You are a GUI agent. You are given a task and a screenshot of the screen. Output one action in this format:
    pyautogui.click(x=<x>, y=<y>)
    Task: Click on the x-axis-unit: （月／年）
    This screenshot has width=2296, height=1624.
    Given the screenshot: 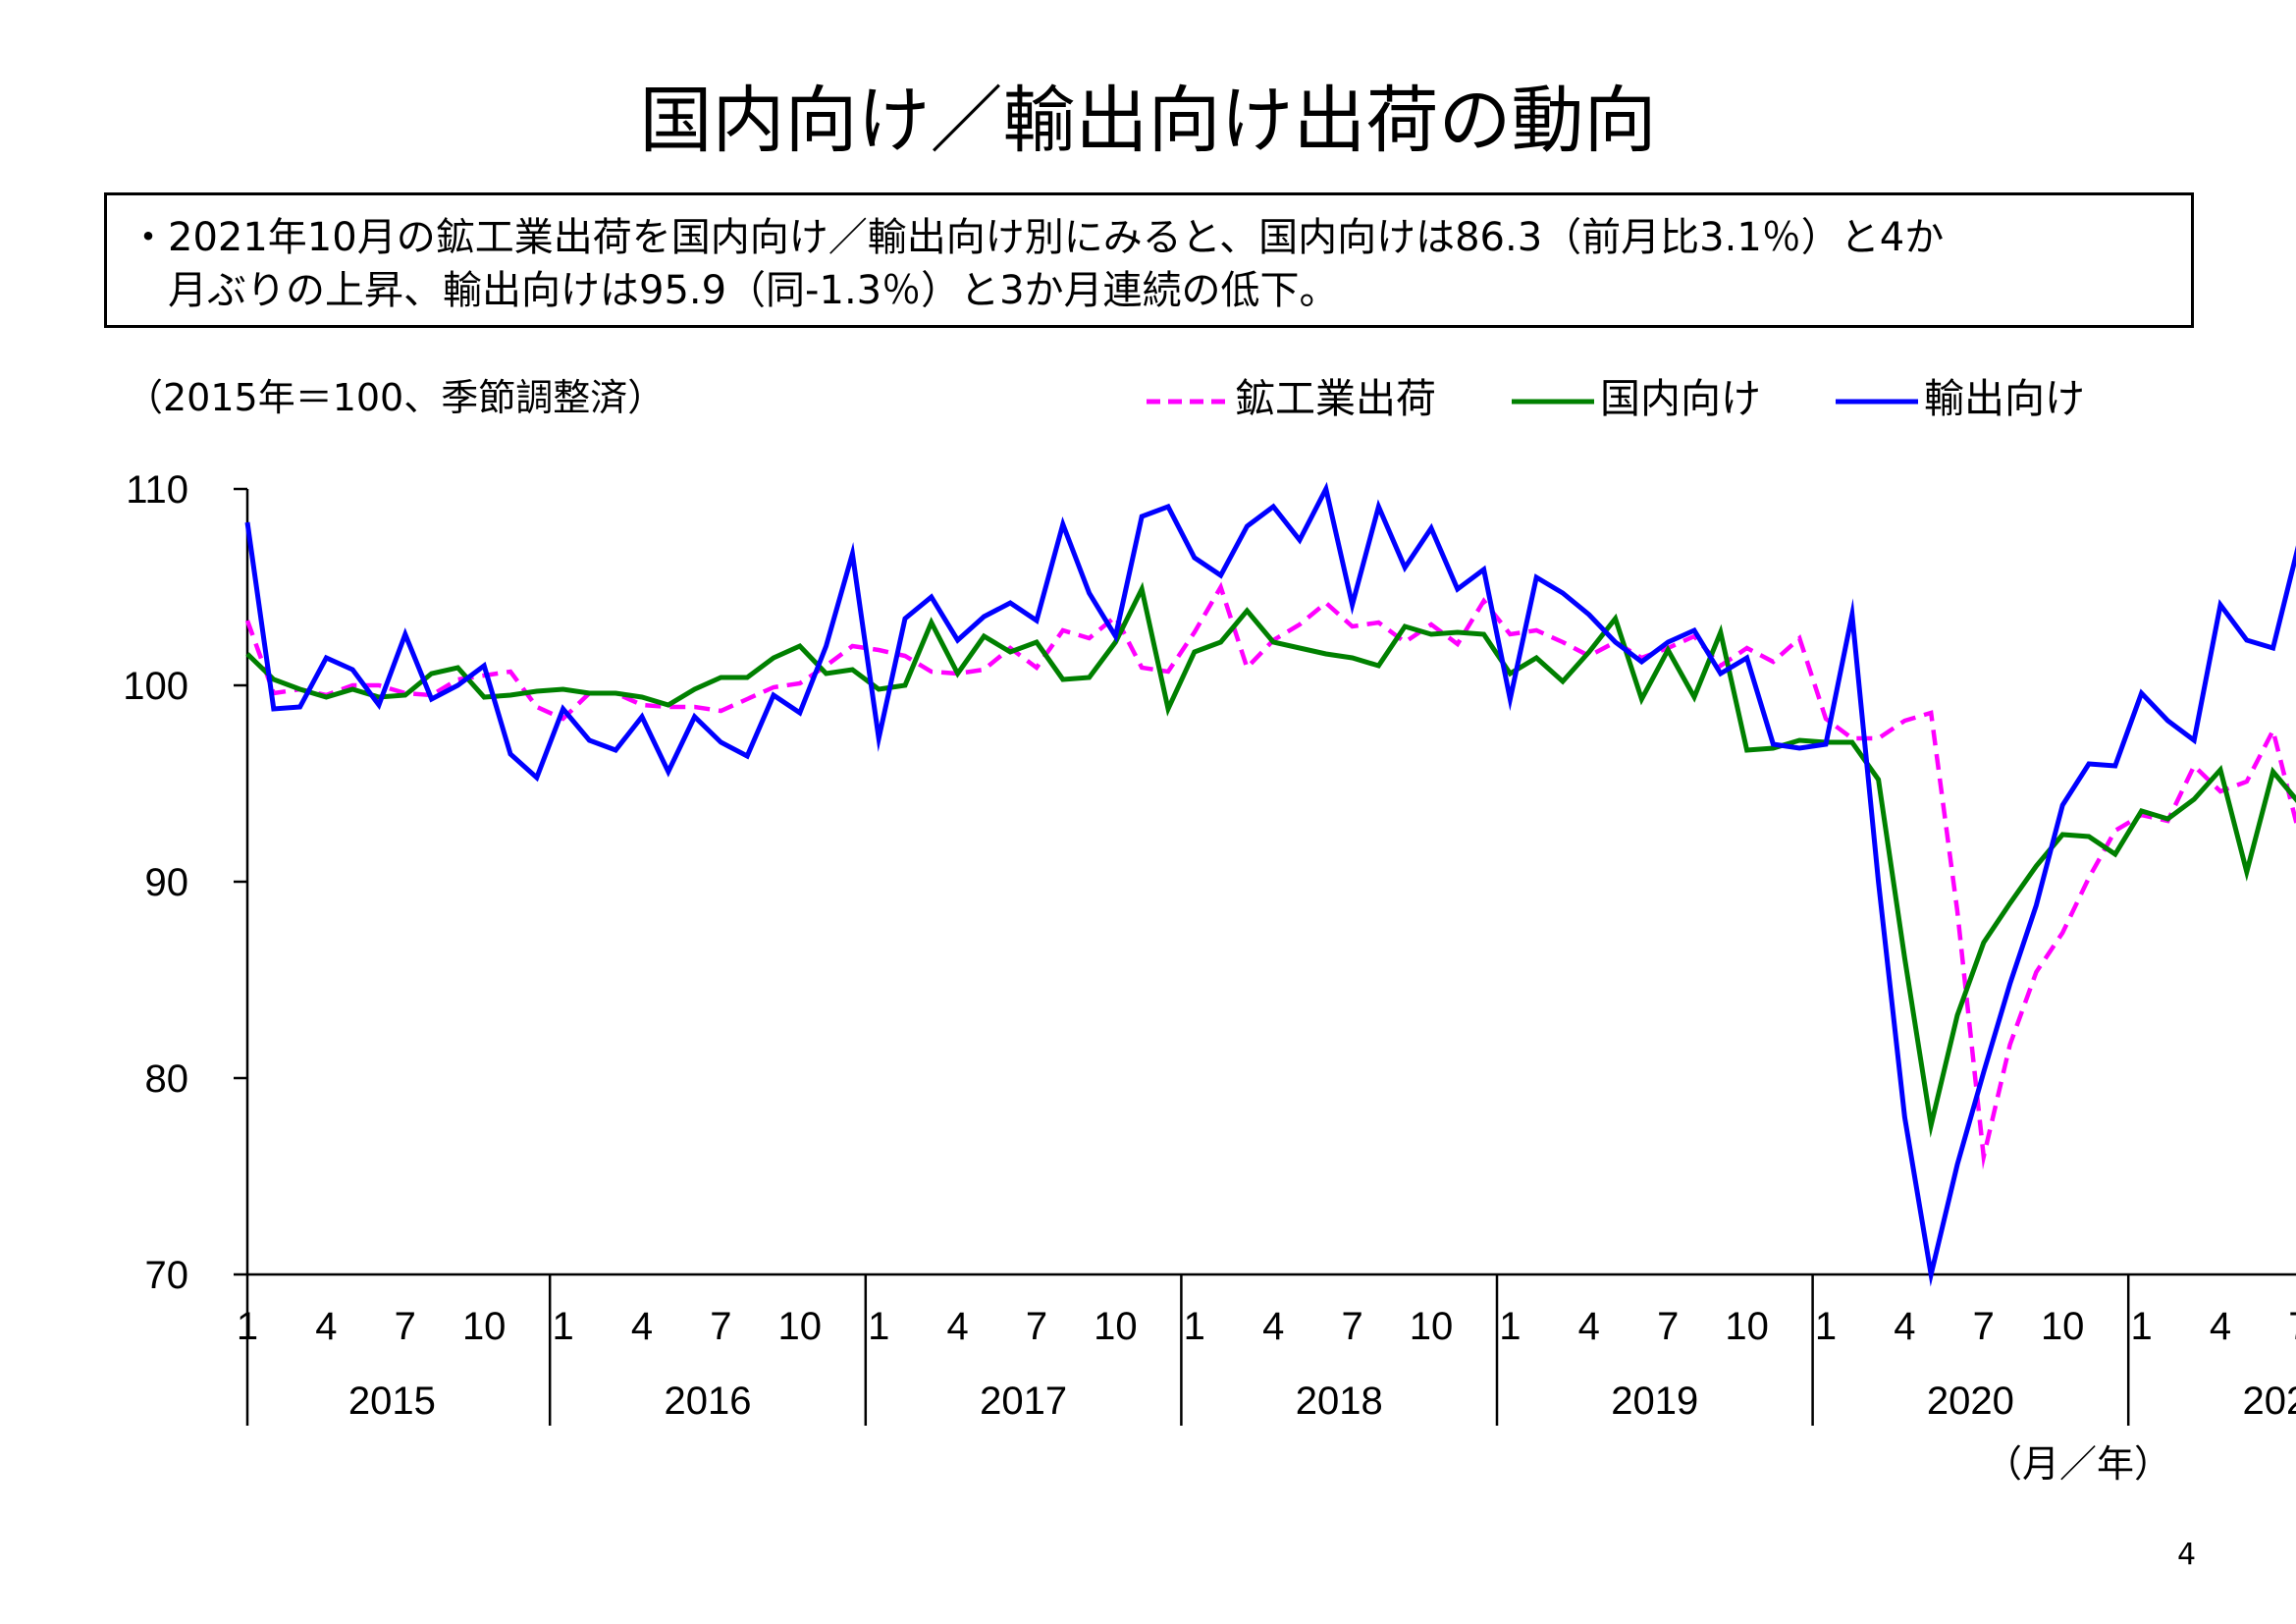 What is the action you would take?
    pyautogui.click(x=2078, y=1464)
    